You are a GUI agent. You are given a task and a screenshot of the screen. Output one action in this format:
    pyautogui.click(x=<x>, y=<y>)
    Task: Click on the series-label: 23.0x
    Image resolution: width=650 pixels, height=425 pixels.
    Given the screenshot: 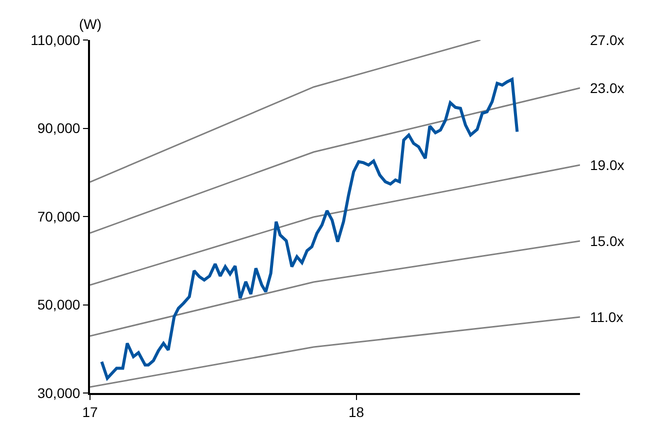 What is the action you would take?
    pyautogui.click(x=607, y=88)
    